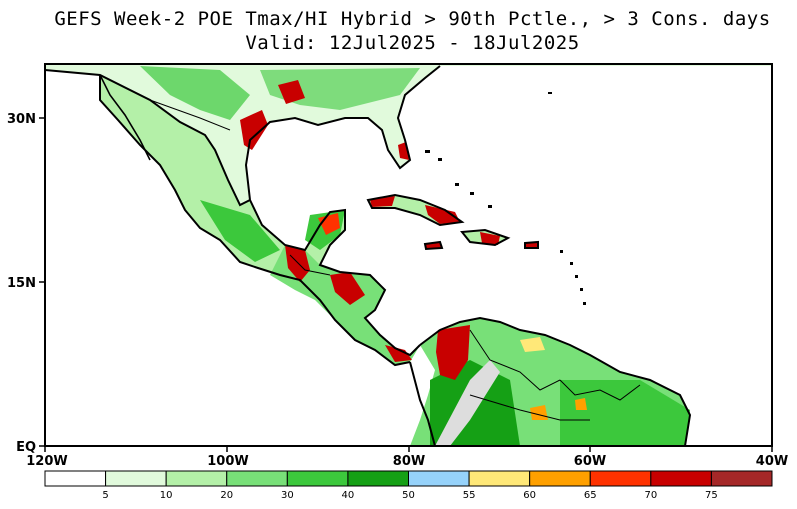  Describe the element at coordinates (469, 495) in the screenshot. I see `colorbar-label: 55` at that location.